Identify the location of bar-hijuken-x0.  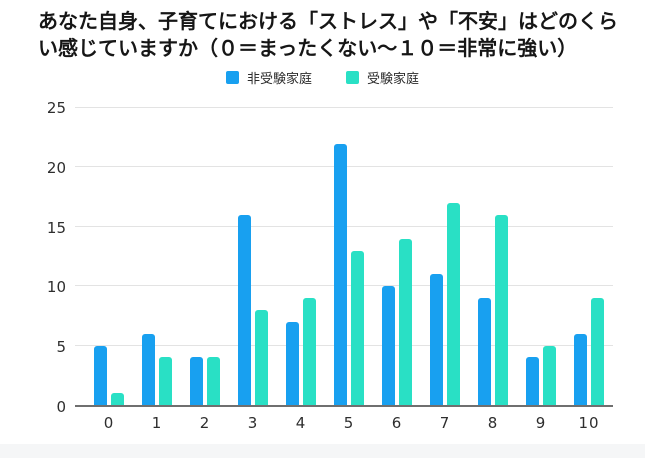
(100, 375).